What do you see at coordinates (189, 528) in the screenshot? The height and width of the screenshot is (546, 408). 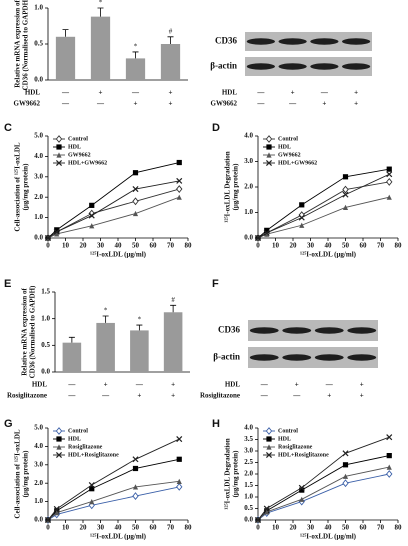 I see `x-tick-label: 80` at bounding box center [189, 528].